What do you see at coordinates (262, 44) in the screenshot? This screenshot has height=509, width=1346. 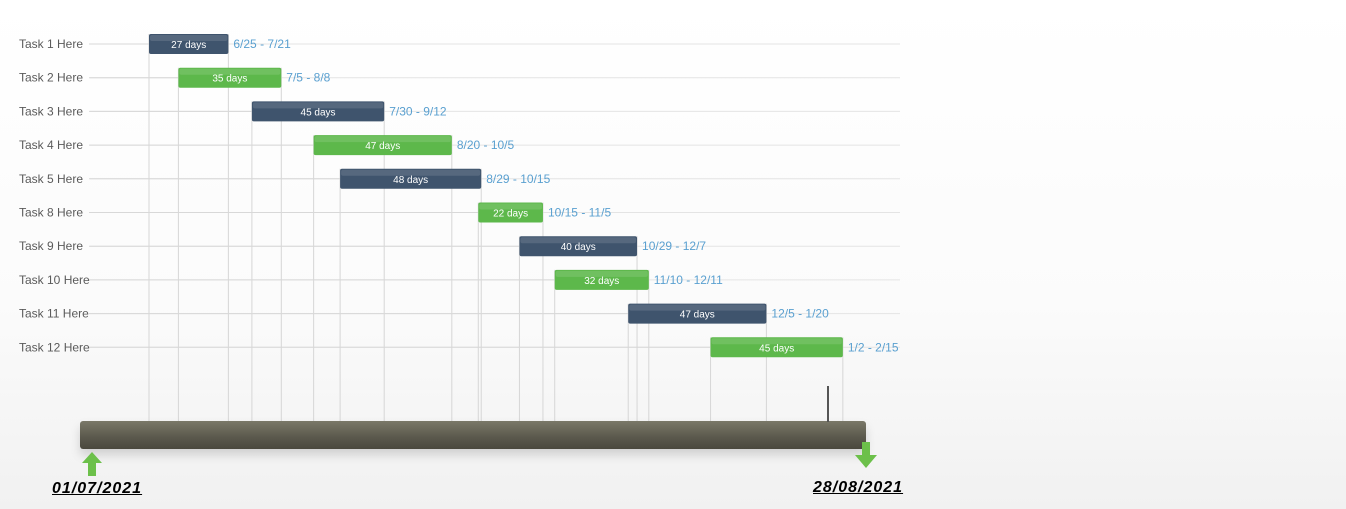 I see `task-date-range-label: 6/25 - 7/21` at bounding box center [262, 44].